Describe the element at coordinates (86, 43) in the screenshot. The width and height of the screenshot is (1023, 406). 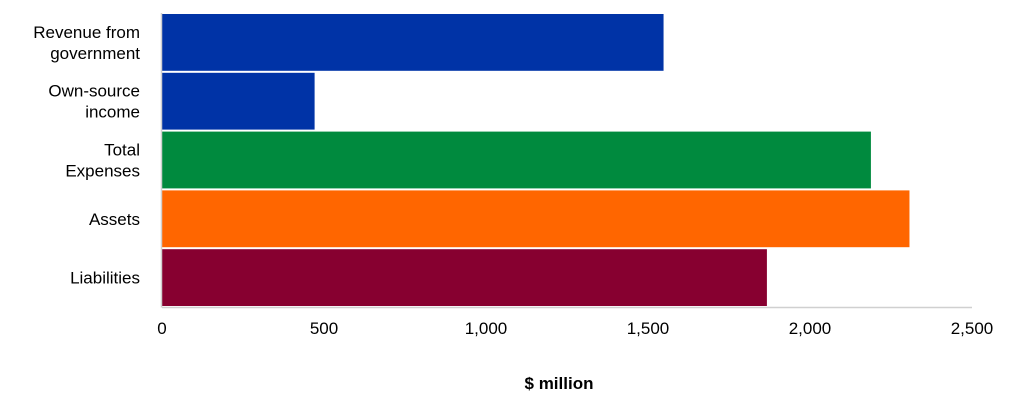
I see `category-label-0: Revenue from government` at that location.